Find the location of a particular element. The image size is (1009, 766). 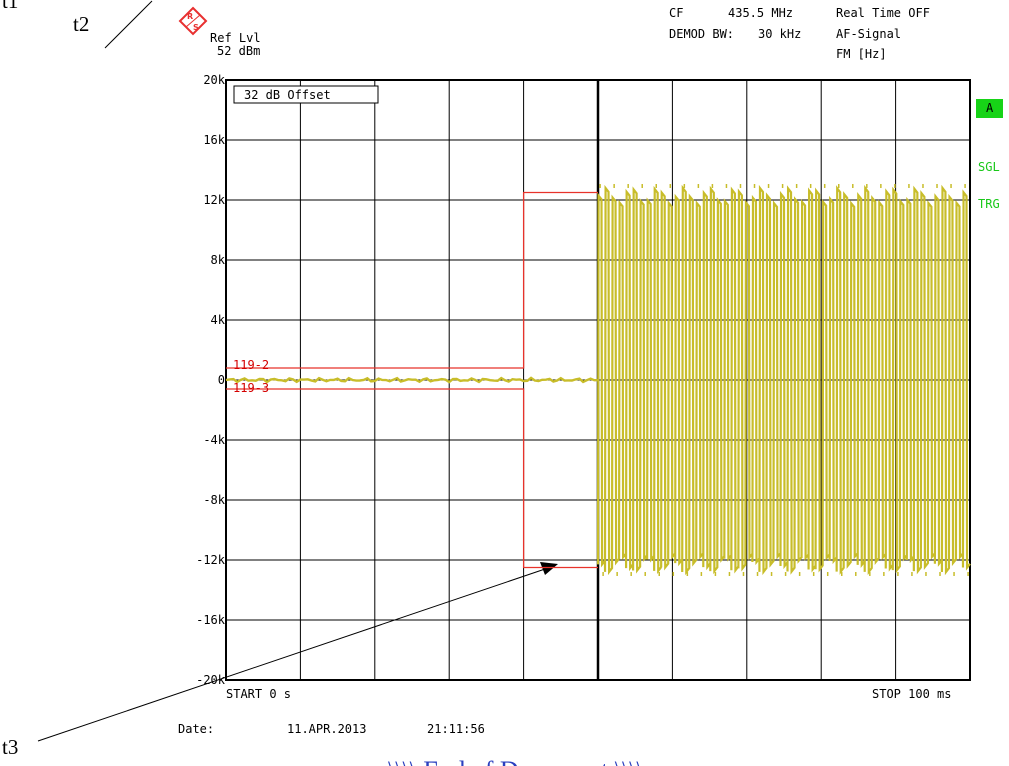

y-tick-label: -8k is located at coordinates (214, 500).